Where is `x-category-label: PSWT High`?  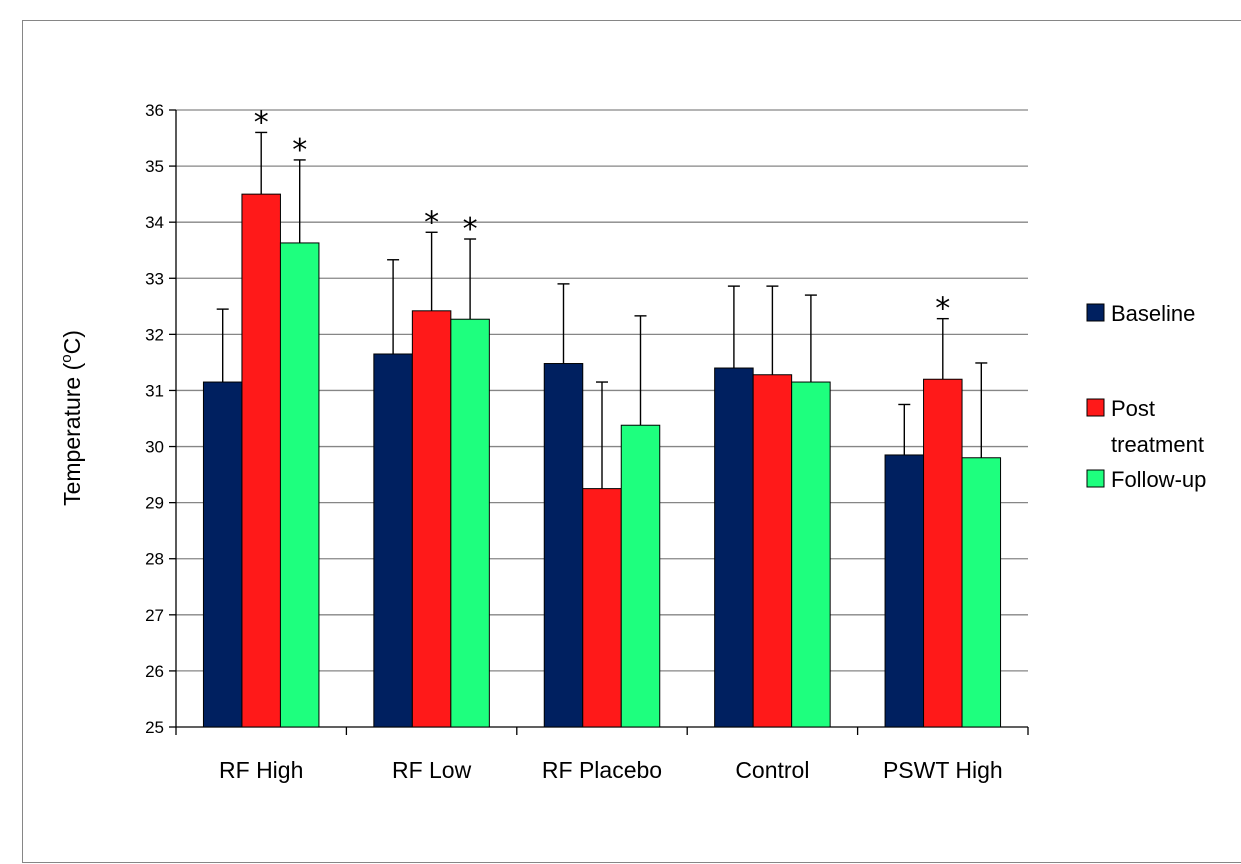 x-category-label: PSWT High is located at coordinates (943, 770).